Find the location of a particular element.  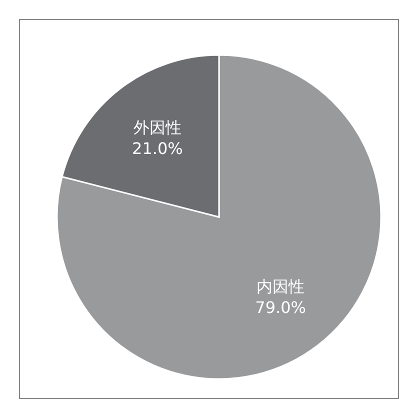

slice: 外因性 21.0% is located at coordinates (140, 136).